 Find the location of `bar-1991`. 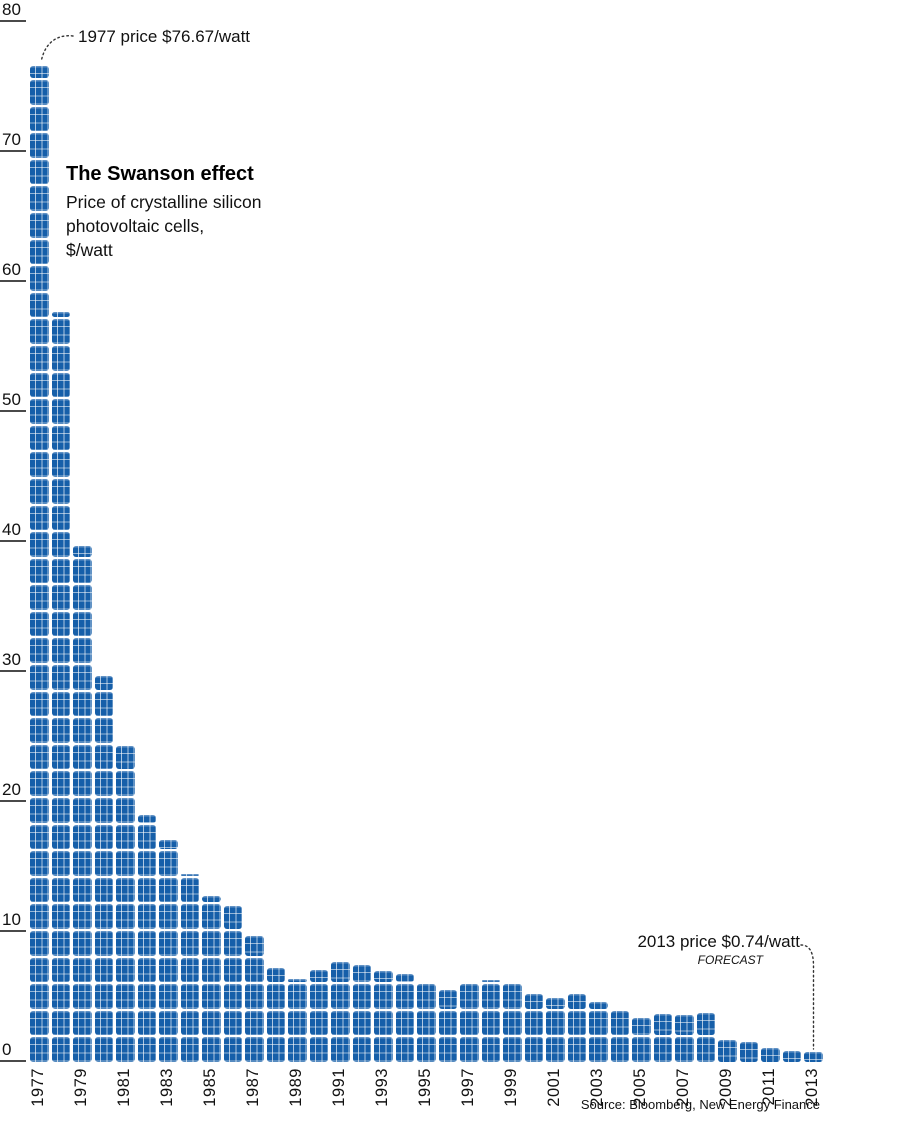

bar-1991 is located at coordinates (340, 1011).